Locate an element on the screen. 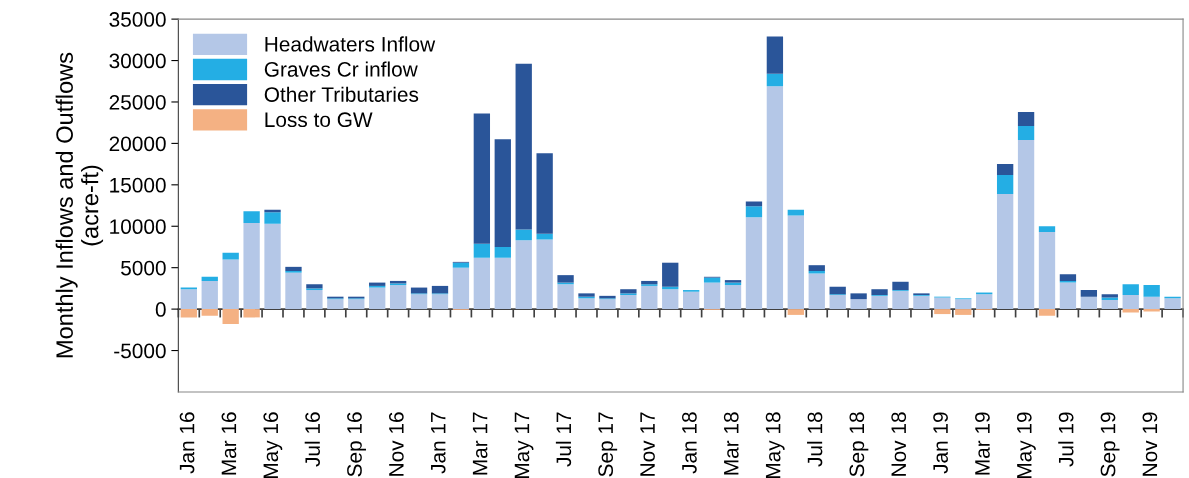 Image resolution: width=1189 pixels, height=478 pixels. x-tick-label: Jan 18 is located at coordinates (689, 443).